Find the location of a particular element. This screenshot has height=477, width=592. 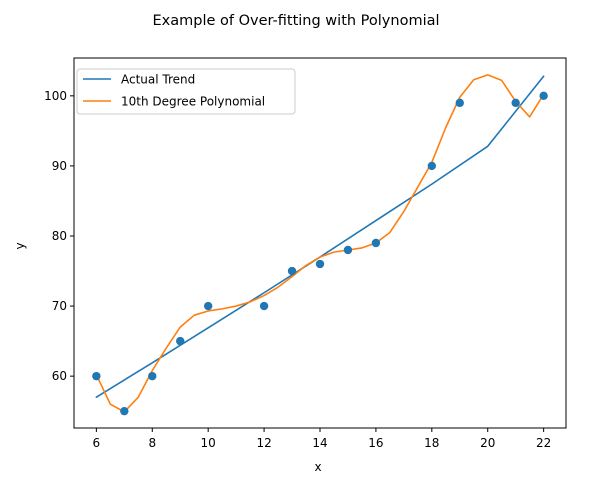

x-tick-label: 10 is located at coordinates (208, 443).